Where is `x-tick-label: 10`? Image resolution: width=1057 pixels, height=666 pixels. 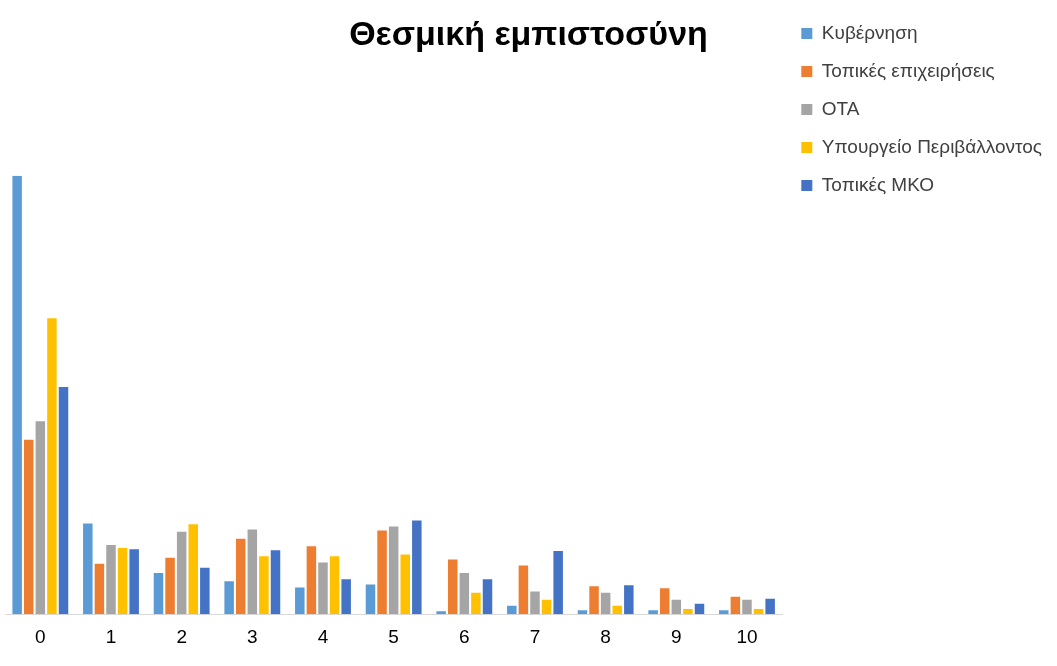
x-tick-label: 10 is located at coordinates (747, 636).